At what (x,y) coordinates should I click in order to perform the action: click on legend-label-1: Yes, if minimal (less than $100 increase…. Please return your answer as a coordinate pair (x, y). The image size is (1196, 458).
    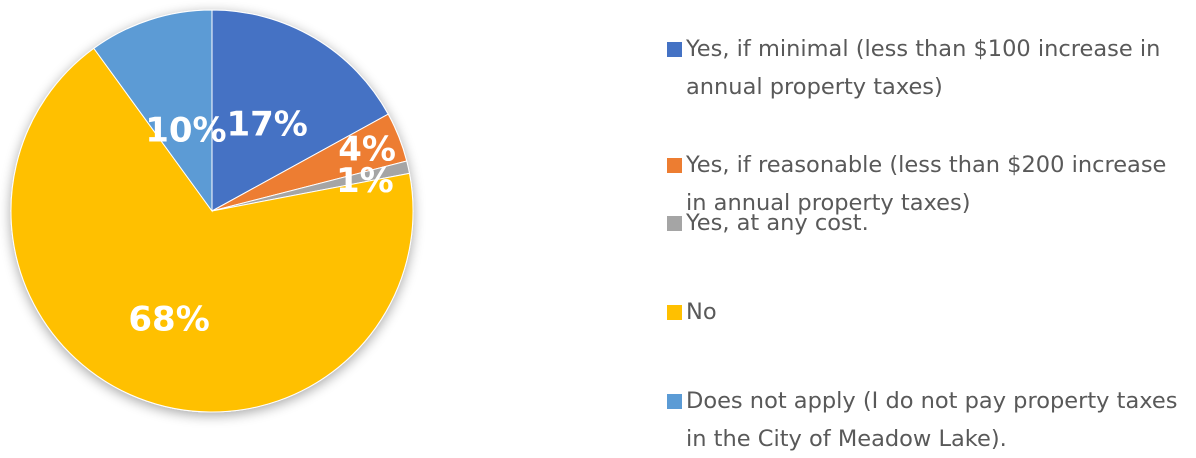
    Looking at the image, I should click on (923, 68).